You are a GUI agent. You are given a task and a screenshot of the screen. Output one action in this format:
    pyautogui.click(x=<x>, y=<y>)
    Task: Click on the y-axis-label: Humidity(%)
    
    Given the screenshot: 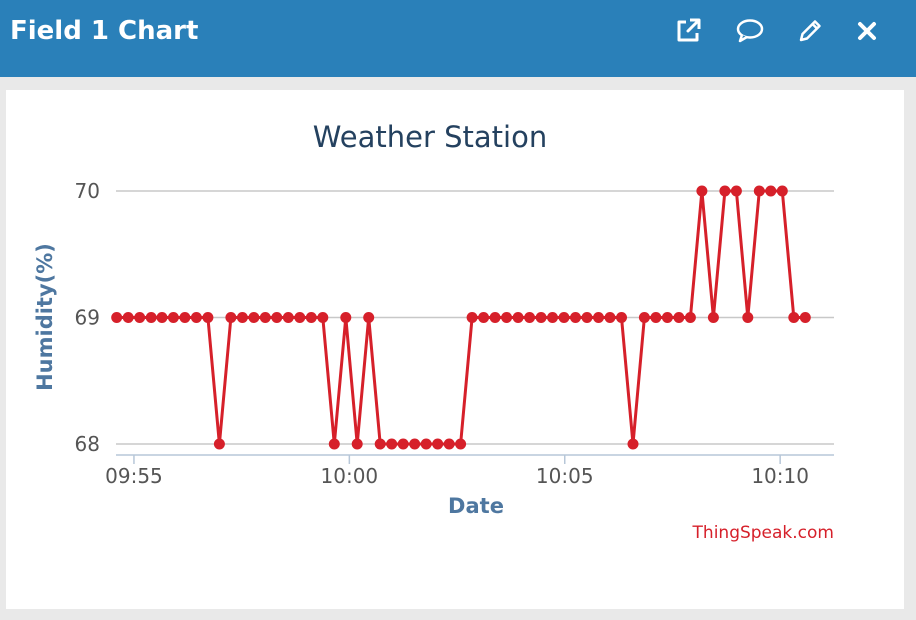 What is the action you would take?
    pyautogui.click(x=45, y=317)
    